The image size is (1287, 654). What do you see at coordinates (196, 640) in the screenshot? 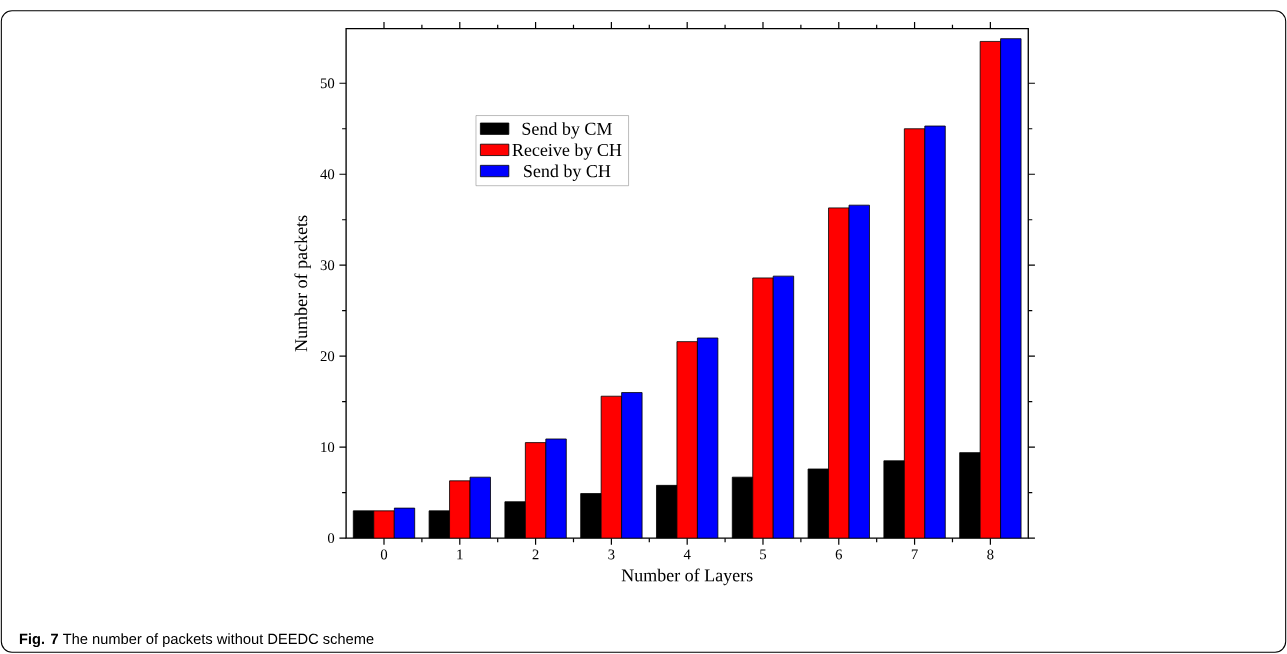
I see `text: Fig. 7 The number of packets without DEEDC scheme` at bounding box center [196, 640].